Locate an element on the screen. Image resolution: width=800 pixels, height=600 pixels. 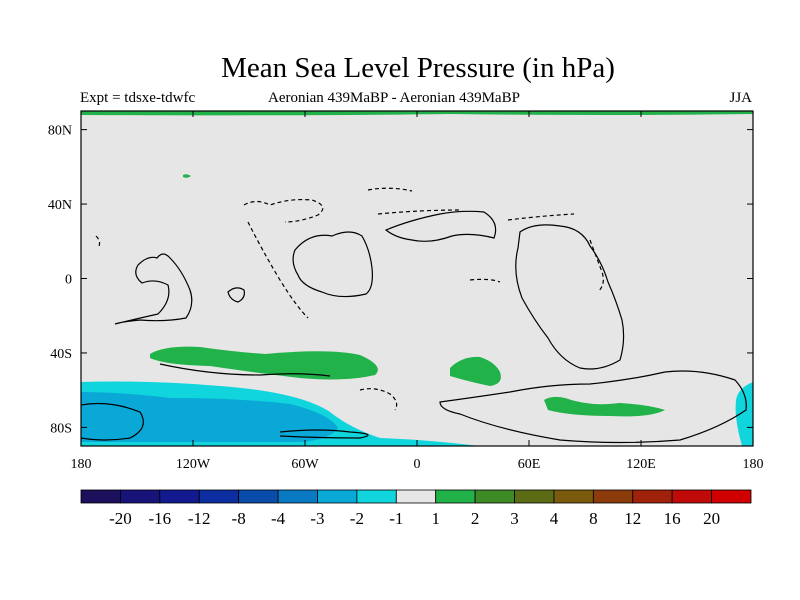
shelf-outline-west-fragments is located at coordinates (98, 242).